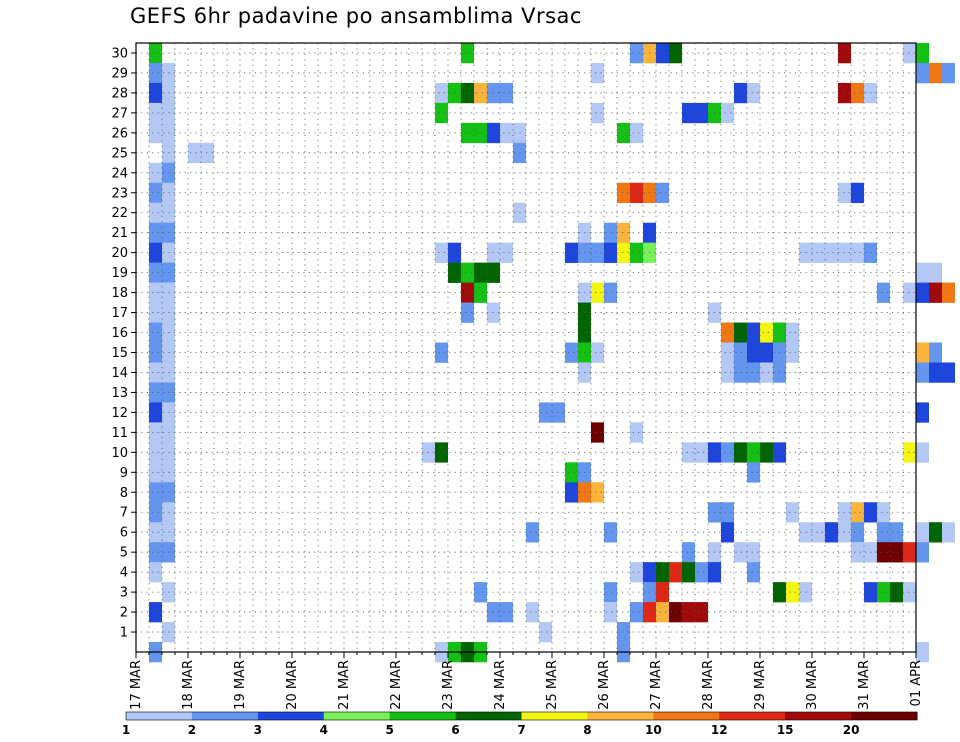  I want to click on legend-label: 1, so click(126, 730).